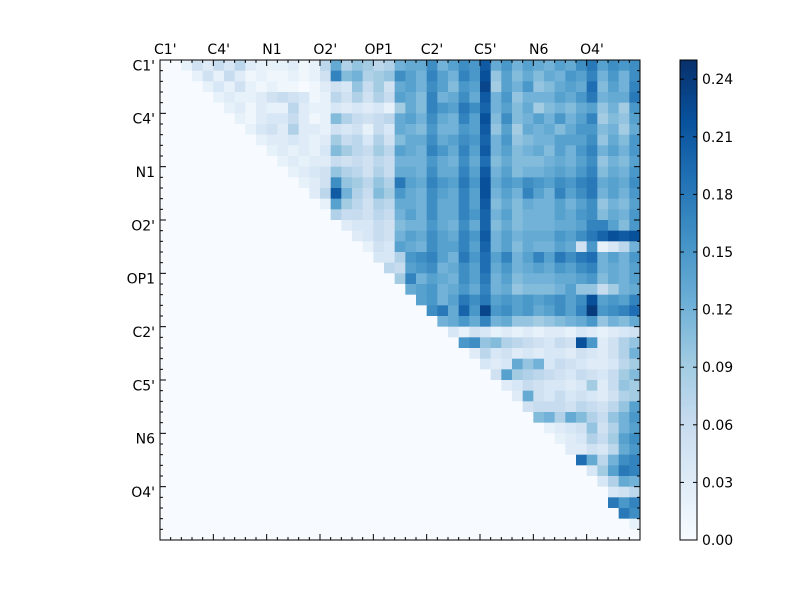  What do you see at coordinates (717, 138) in the screenshot?
I see `colorbar-tick-label: 0.21` at bounding box center [717, 138].